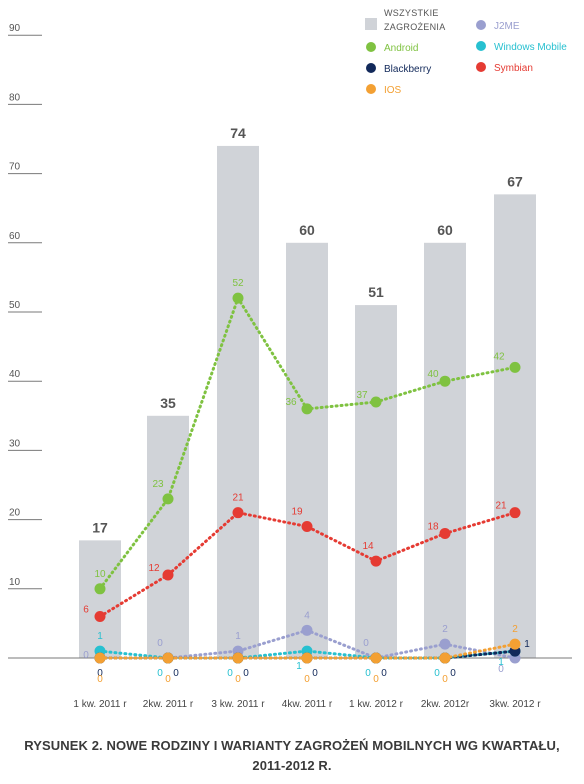 The width and height of the screenshot is (584, 784). I want to click on point-label-android: 52, so click(238, 283).